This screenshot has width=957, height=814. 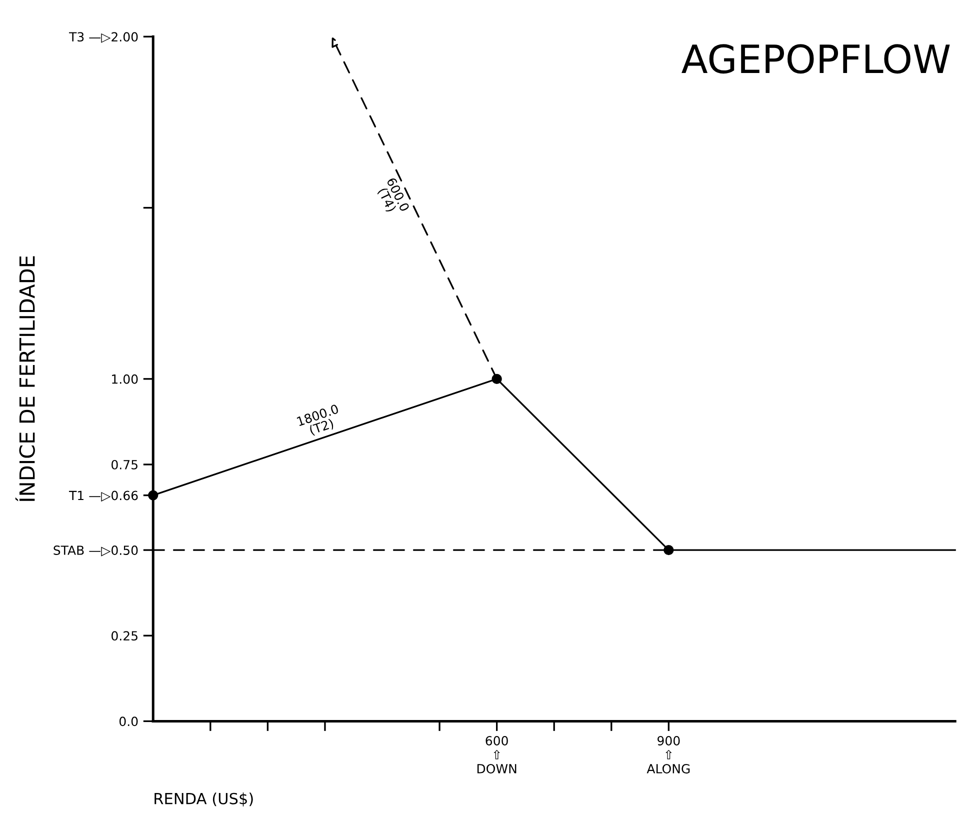 I want to click on y-tick-label: STAB —▷0.50, so click(x=96, y=551).